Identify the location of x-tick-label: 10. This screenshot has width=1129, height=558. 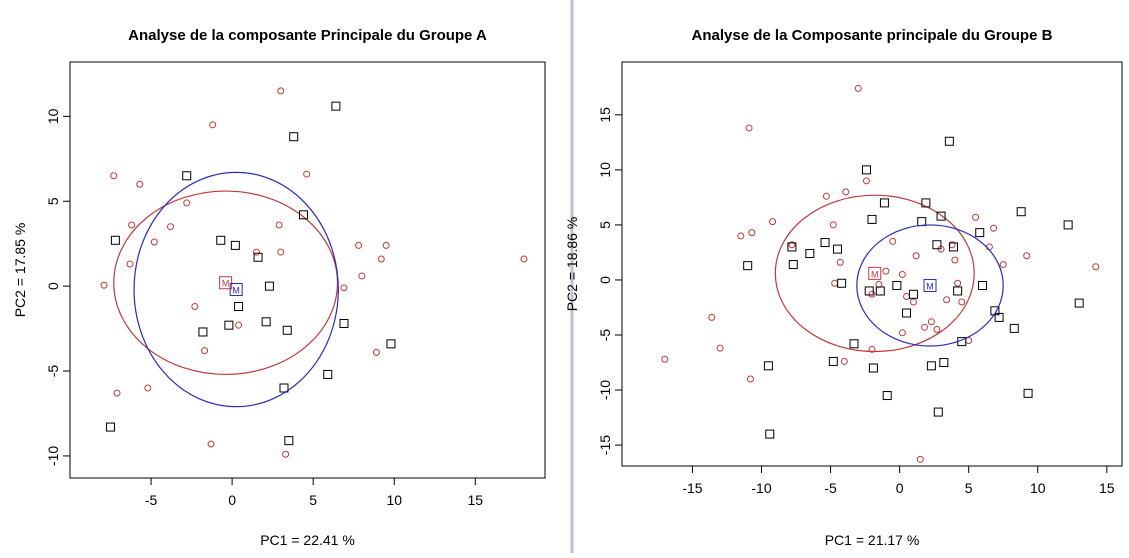
(394, 500).